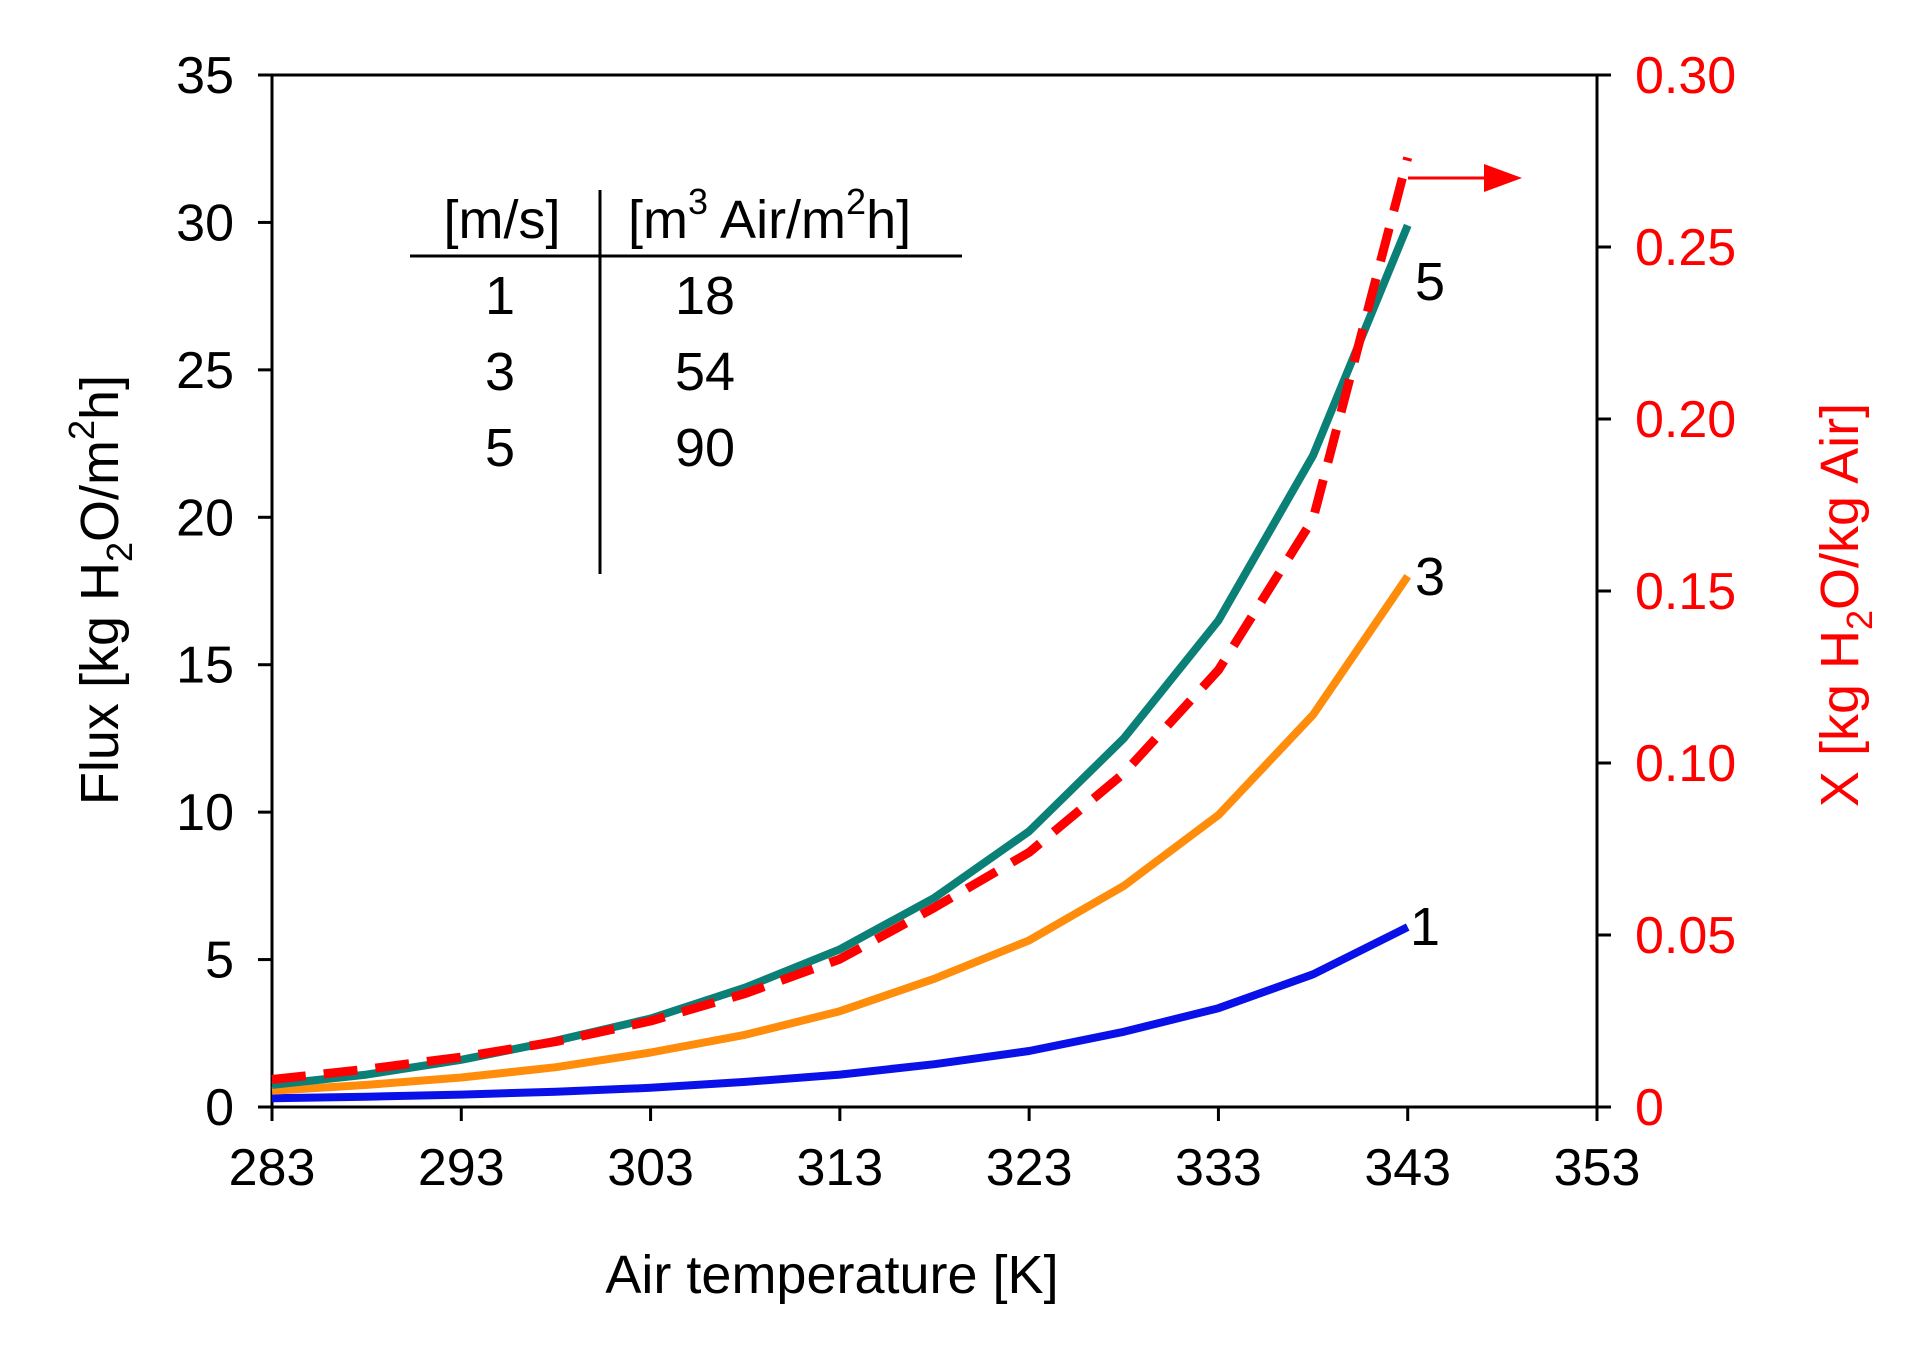  I want to click on y-right-tick-label: 0.20, so click(1685, 420).